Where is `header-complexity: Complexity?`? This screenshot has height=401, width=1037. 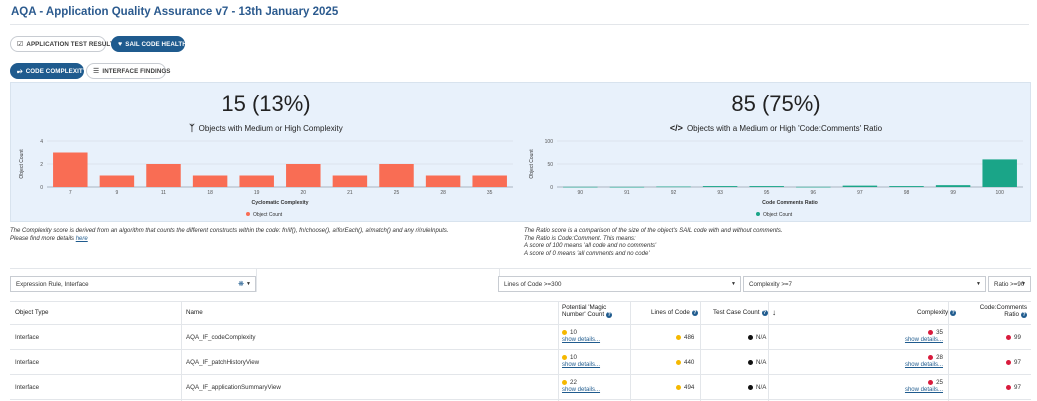 header-complexity: Complexity? is located at coordinates (937, 312).